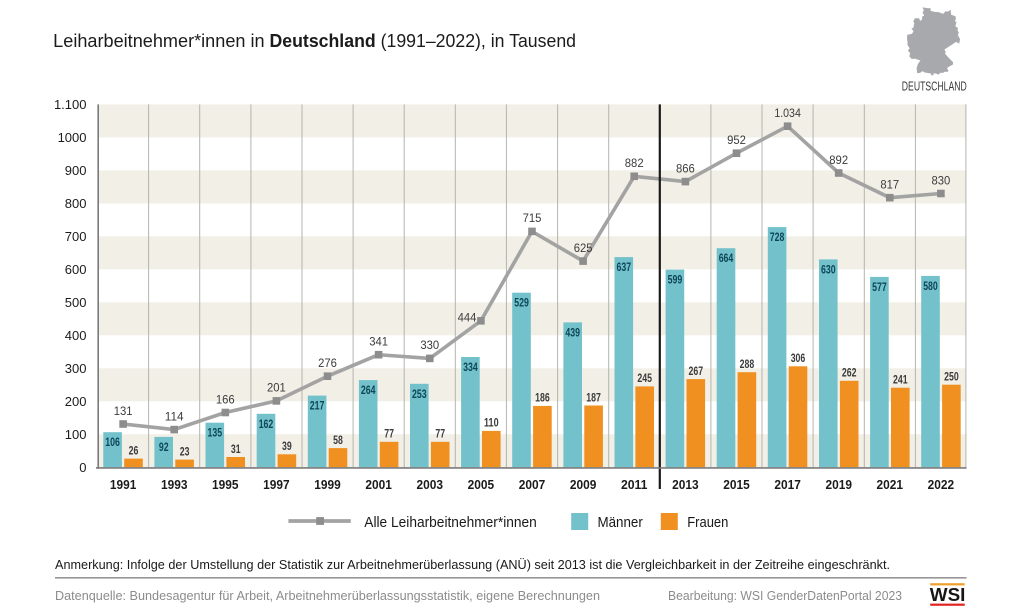 The image size is (1023, 614). What do you see at coordinates (134, 450) in the screenshot?
I see `svg-text: 26` at bounding box center [134, 450].